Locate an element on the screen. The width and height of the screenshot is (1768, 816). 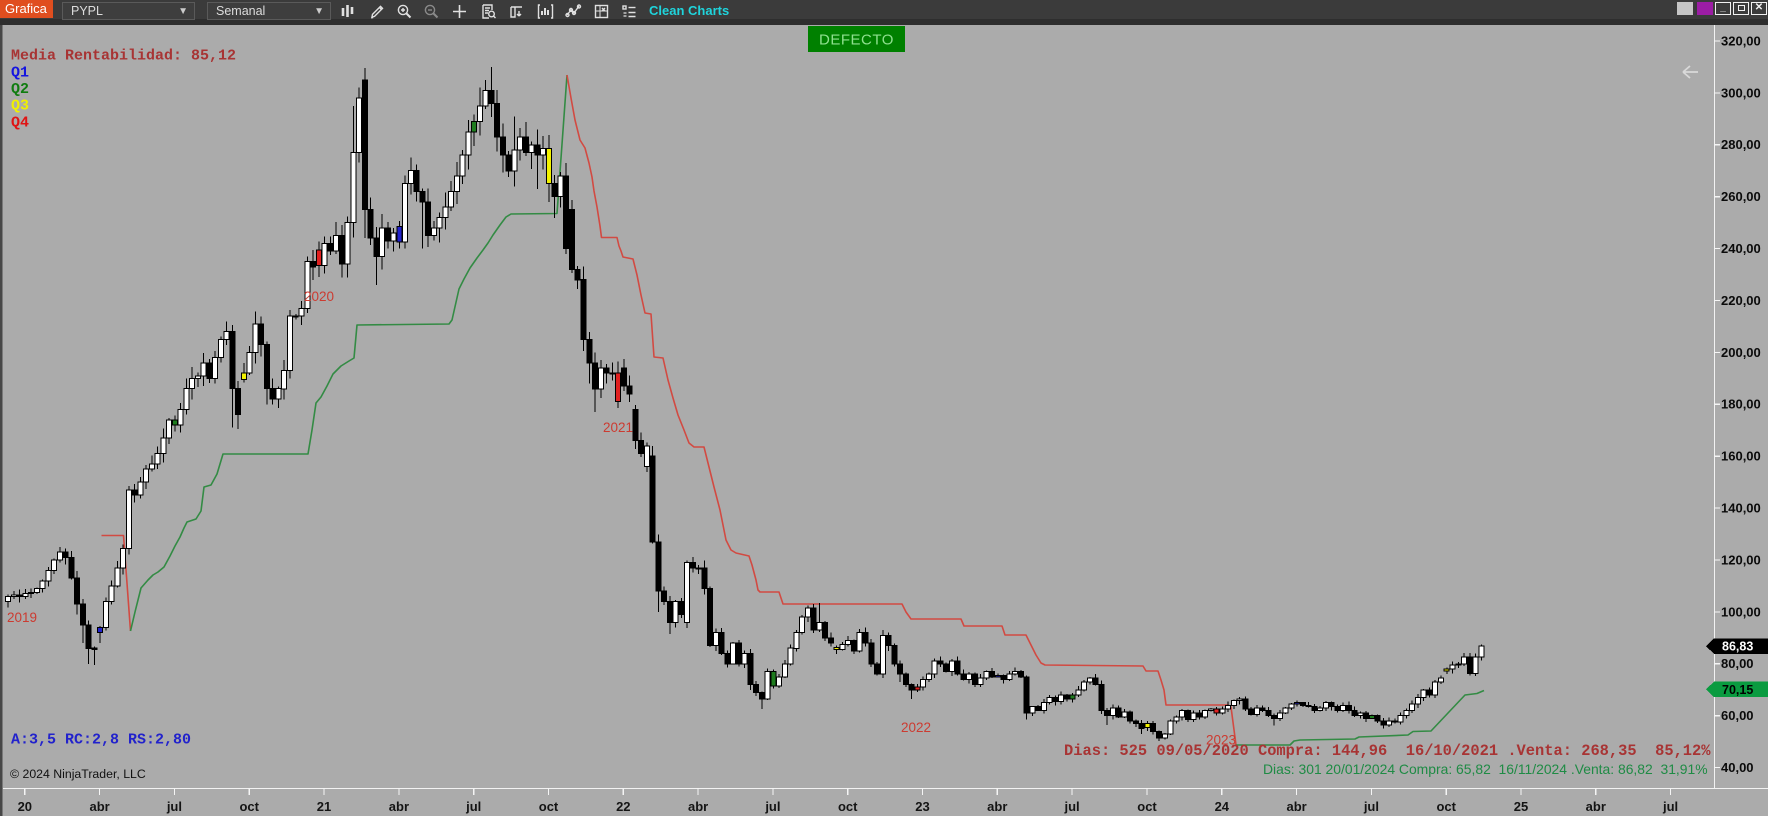
svg-text: Q2 is located at coordinates (20, 89).